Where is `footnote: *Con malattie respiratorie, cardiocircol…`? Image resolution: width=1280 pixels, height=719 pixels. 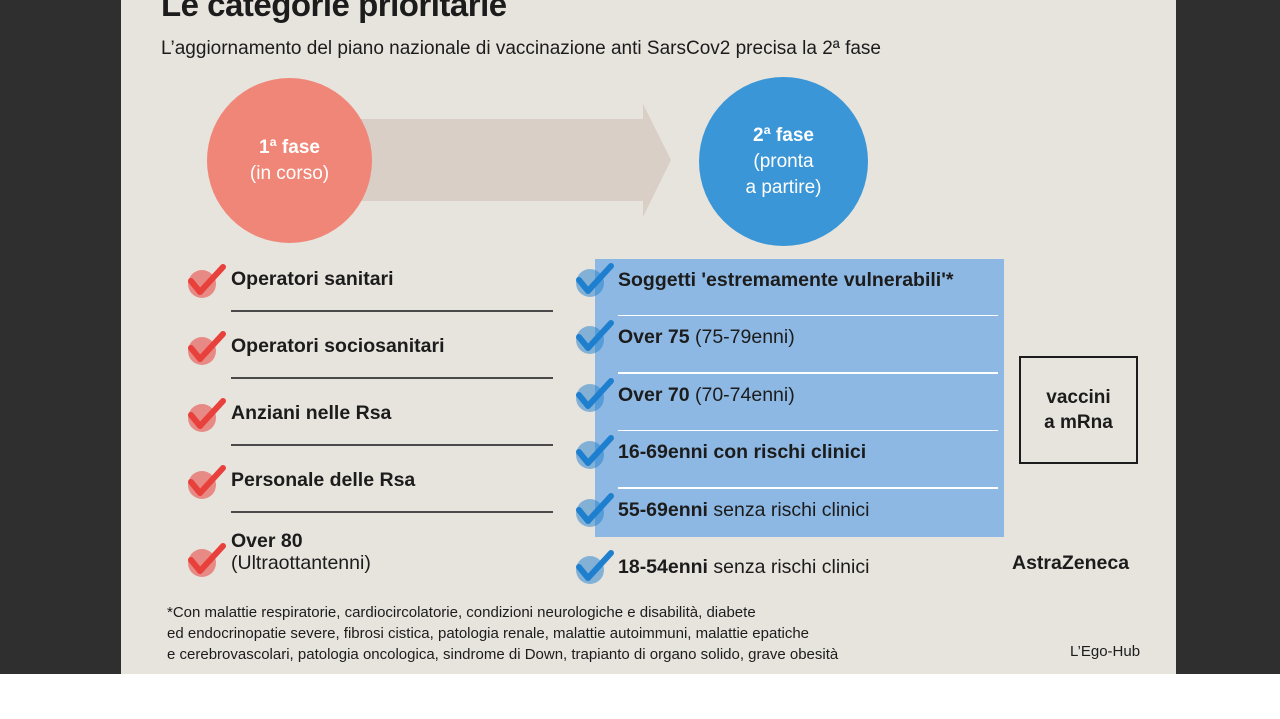
footnote: *Con malattie respiratorie, cardiocircol… is located at coordinates (577, 633).